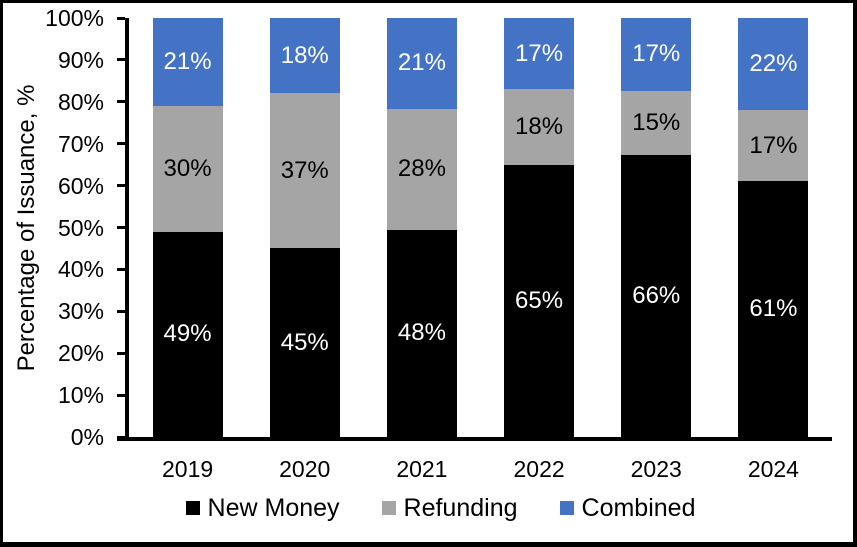 Image resolution: width=857 pixels, height=547 pixels. I want to click on y-tick-label-50pct: 50%, so click(80, 227).